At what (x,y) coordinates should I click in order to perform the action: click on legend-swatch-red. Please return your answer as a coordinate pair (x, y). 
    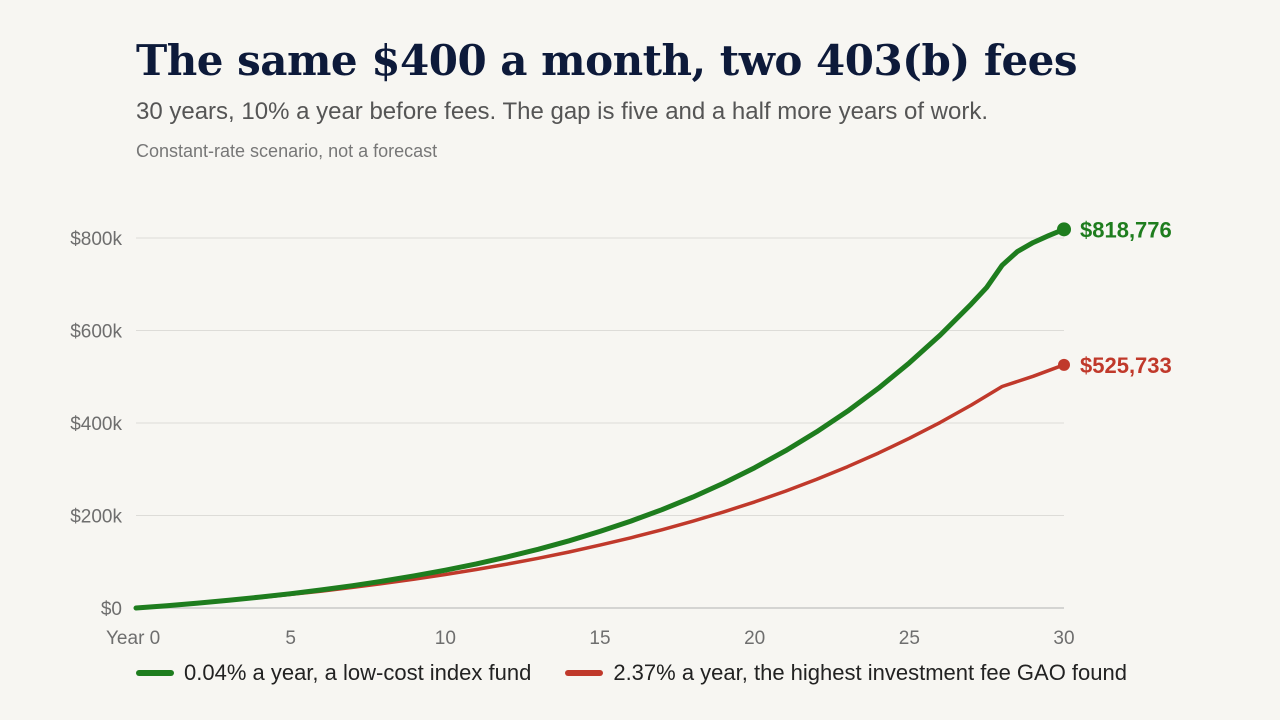
    Looking at the image, I should click on (584, 673).